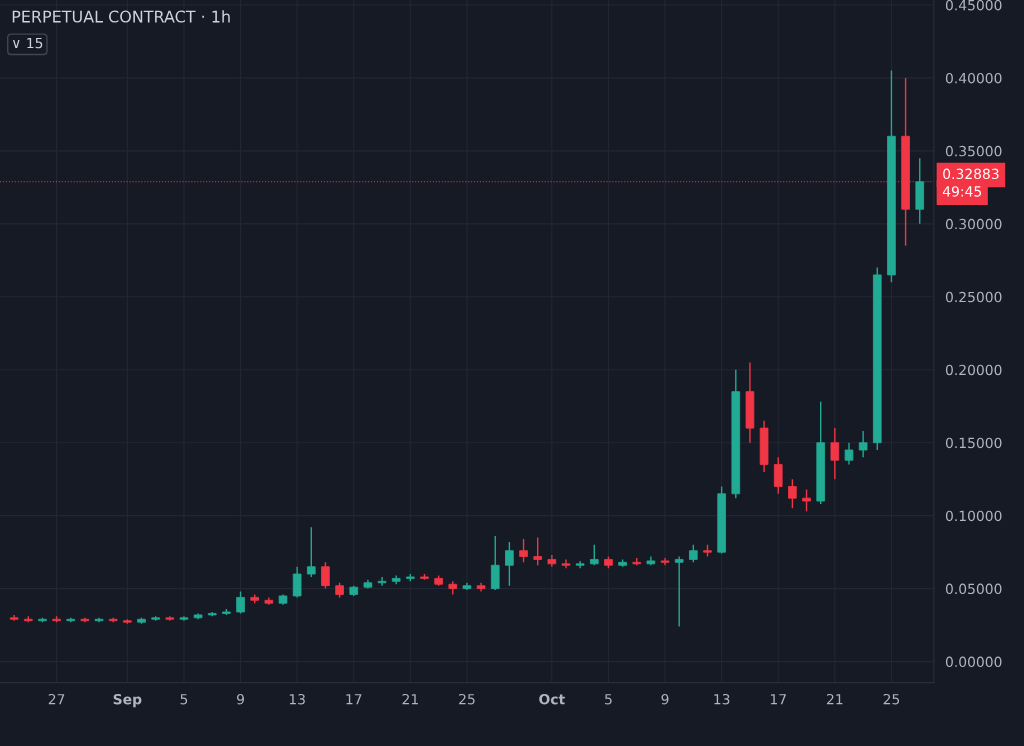 Image resolution: width=1024 pixels, height=746 pixels. I want to click on y-tick-label: 0.30000, so click(973, 224).